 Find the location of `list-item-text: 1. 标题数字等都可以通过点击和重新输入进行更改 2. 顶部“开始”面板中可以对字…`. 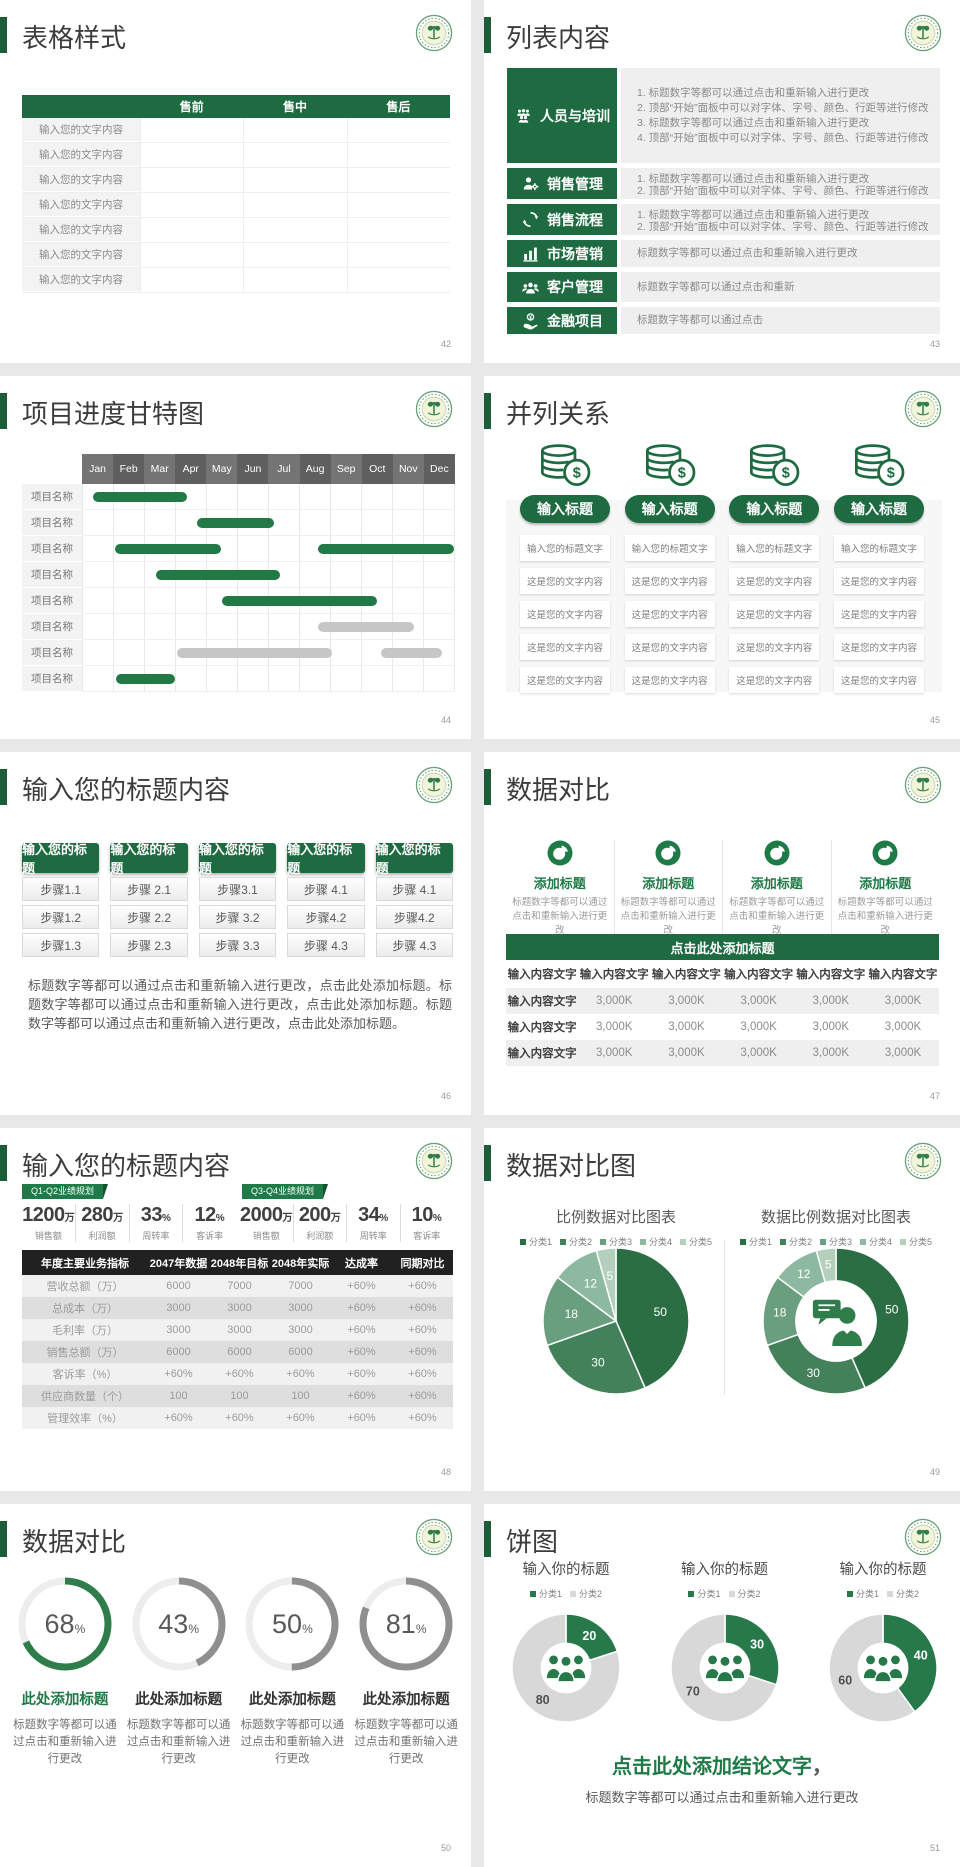

list-item-text: 1. 标题数字等都可以通过点击和重新输入进行更改 2. 顶部“开始”面板中可以对字… is located at coordinates (780, 219).